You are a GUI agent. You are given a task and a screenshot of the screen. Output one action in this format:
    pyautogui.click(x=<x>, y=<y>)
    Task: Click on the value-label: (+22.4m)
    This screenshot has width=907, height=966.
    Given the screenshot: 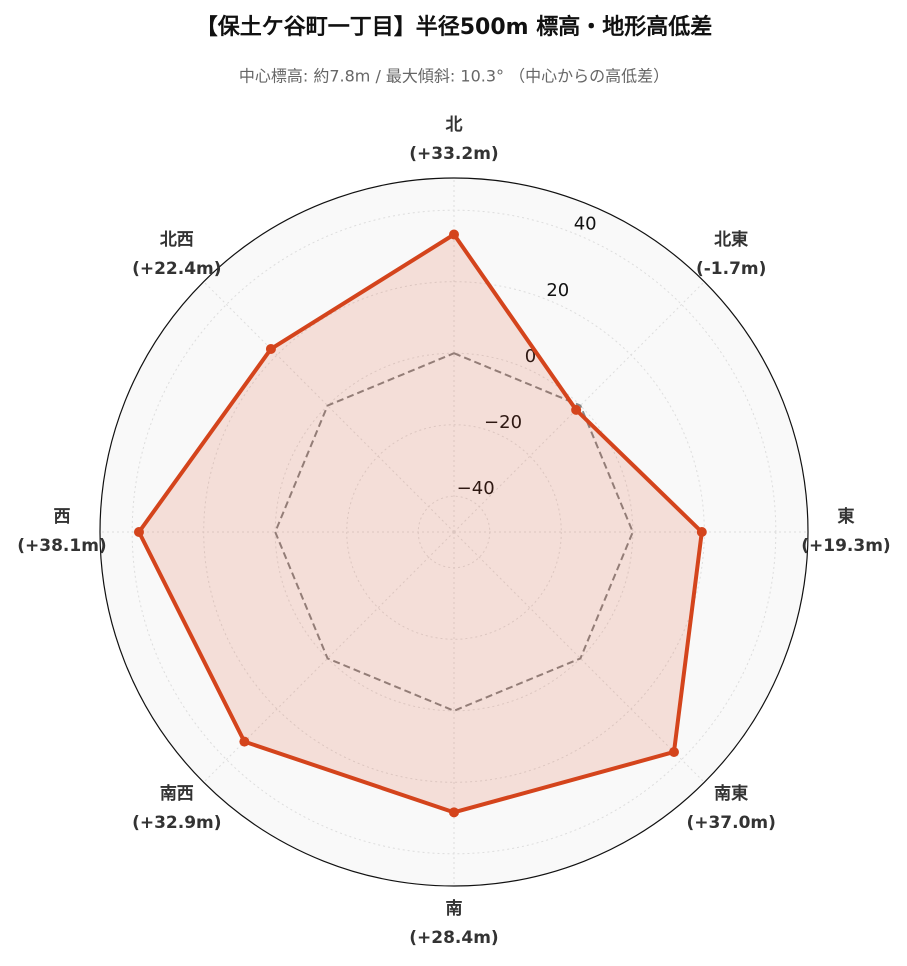 What is the action you would take?
    pyautogui.click(x=176, y=269)
    